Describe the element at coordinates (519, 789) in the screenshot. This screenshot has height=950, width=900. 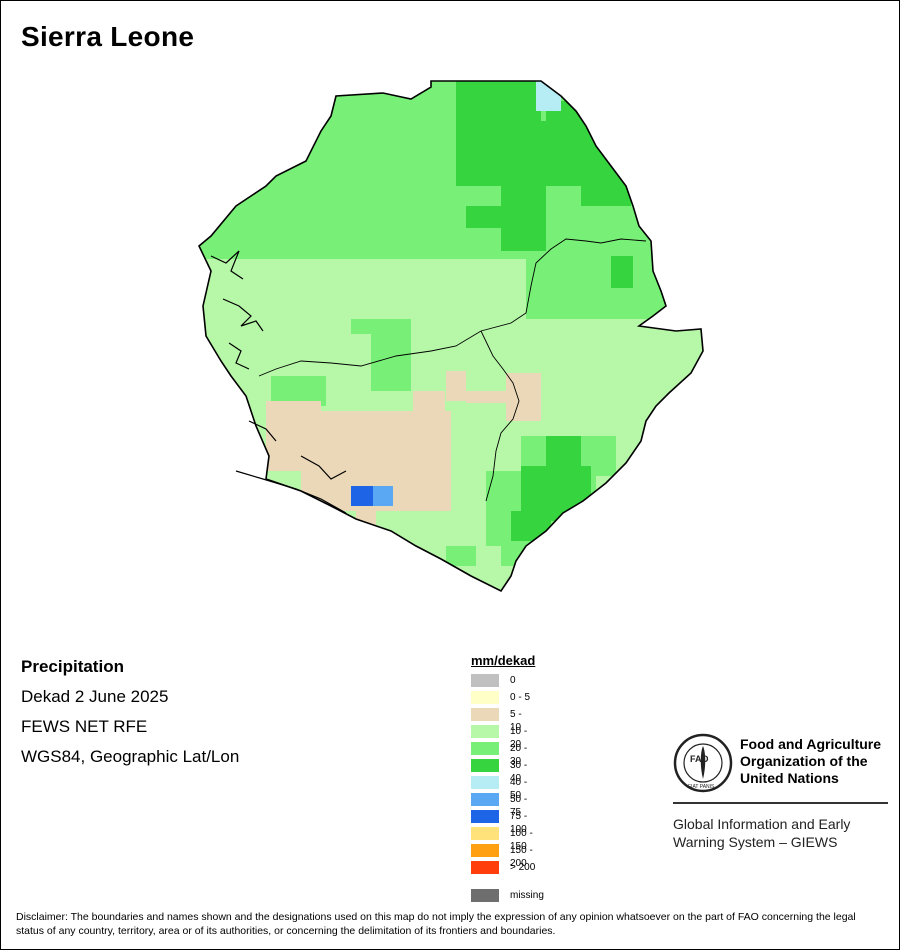
I see `legend-label: 40 - 50` at that location.